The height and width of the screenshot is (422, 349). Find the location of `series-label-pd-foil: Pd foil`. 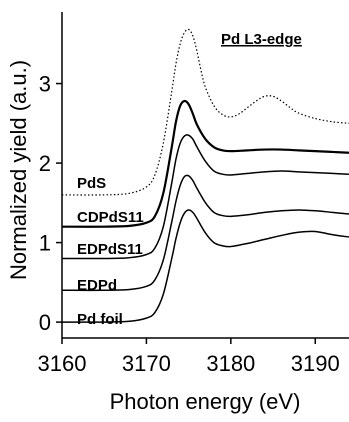

series-label-pd-foil: Pd foil is located at coordinates (100, 319).